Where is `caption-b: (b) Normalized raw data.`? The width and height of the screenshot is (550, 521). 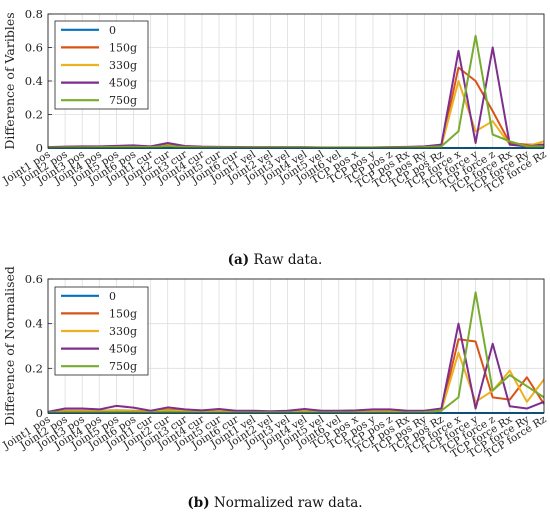
caption-b: (b) Normalized raw data. is located at coordinates (275, 503).